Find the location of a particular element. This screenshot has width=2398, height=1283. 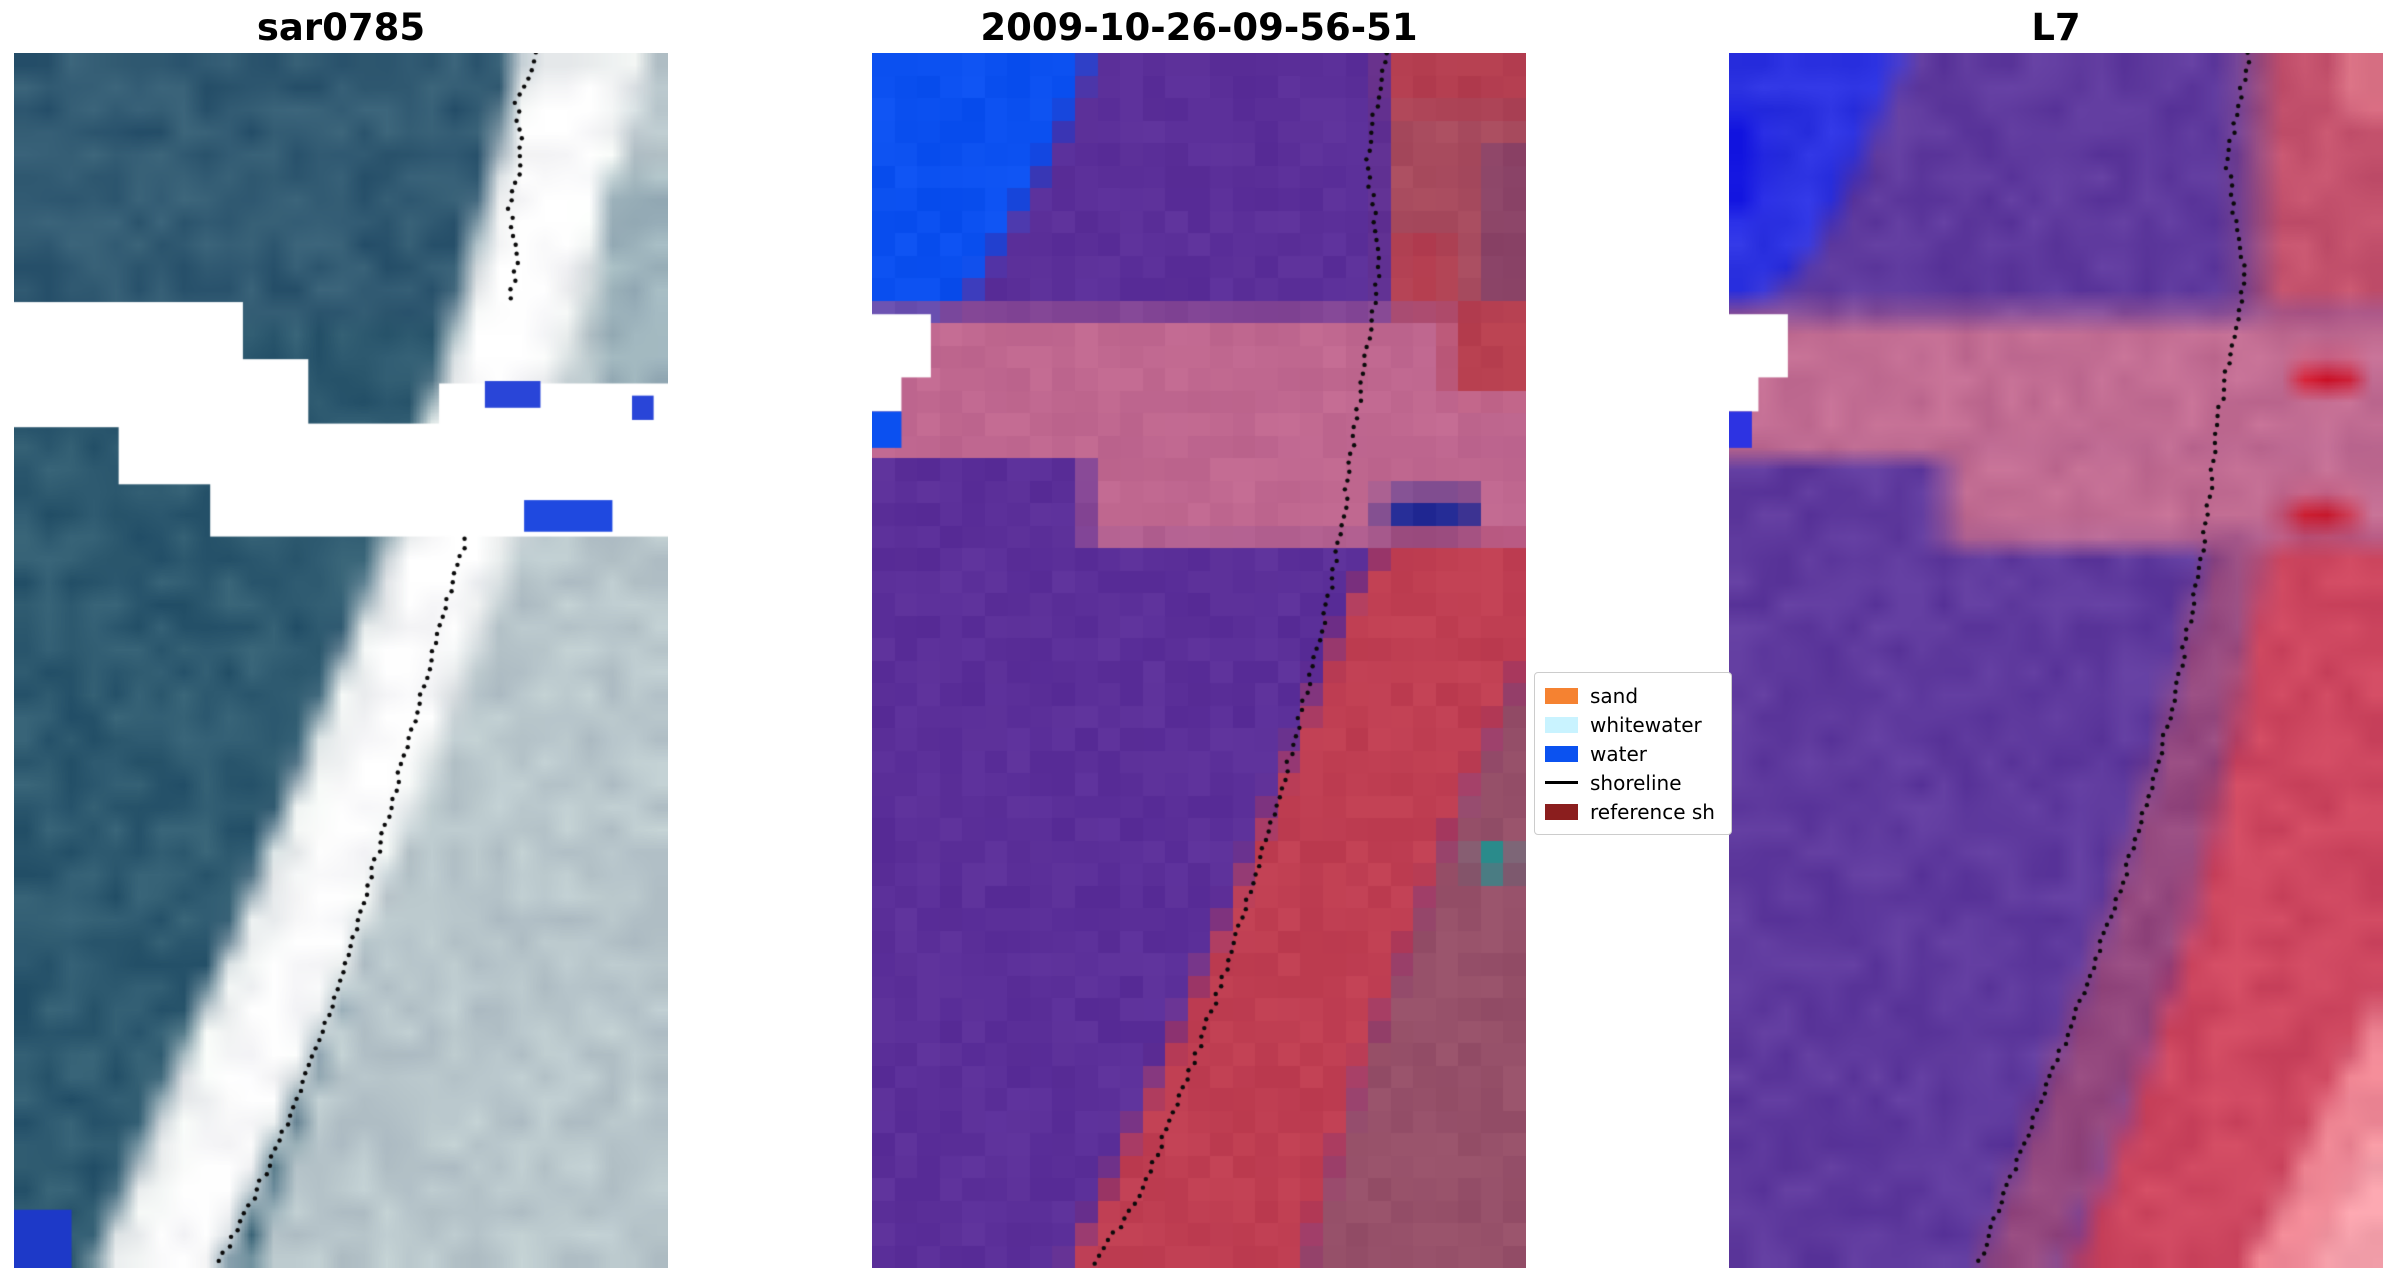

legend-label: shoreline is located at coordinates (1636, 782).